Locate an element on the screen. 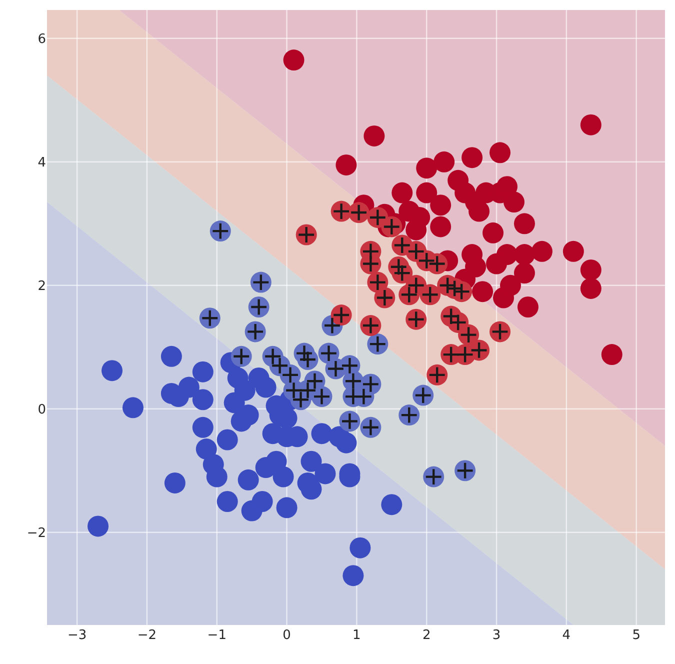  y-tick-label: 0 is located at coordinates (42, 410).